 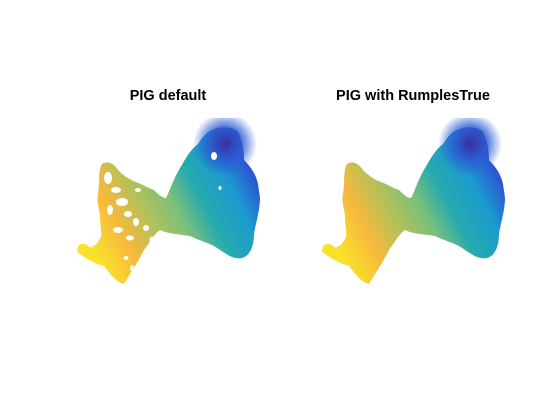 I want to click on pig-map-default-svg, so click(x=168, y=201).